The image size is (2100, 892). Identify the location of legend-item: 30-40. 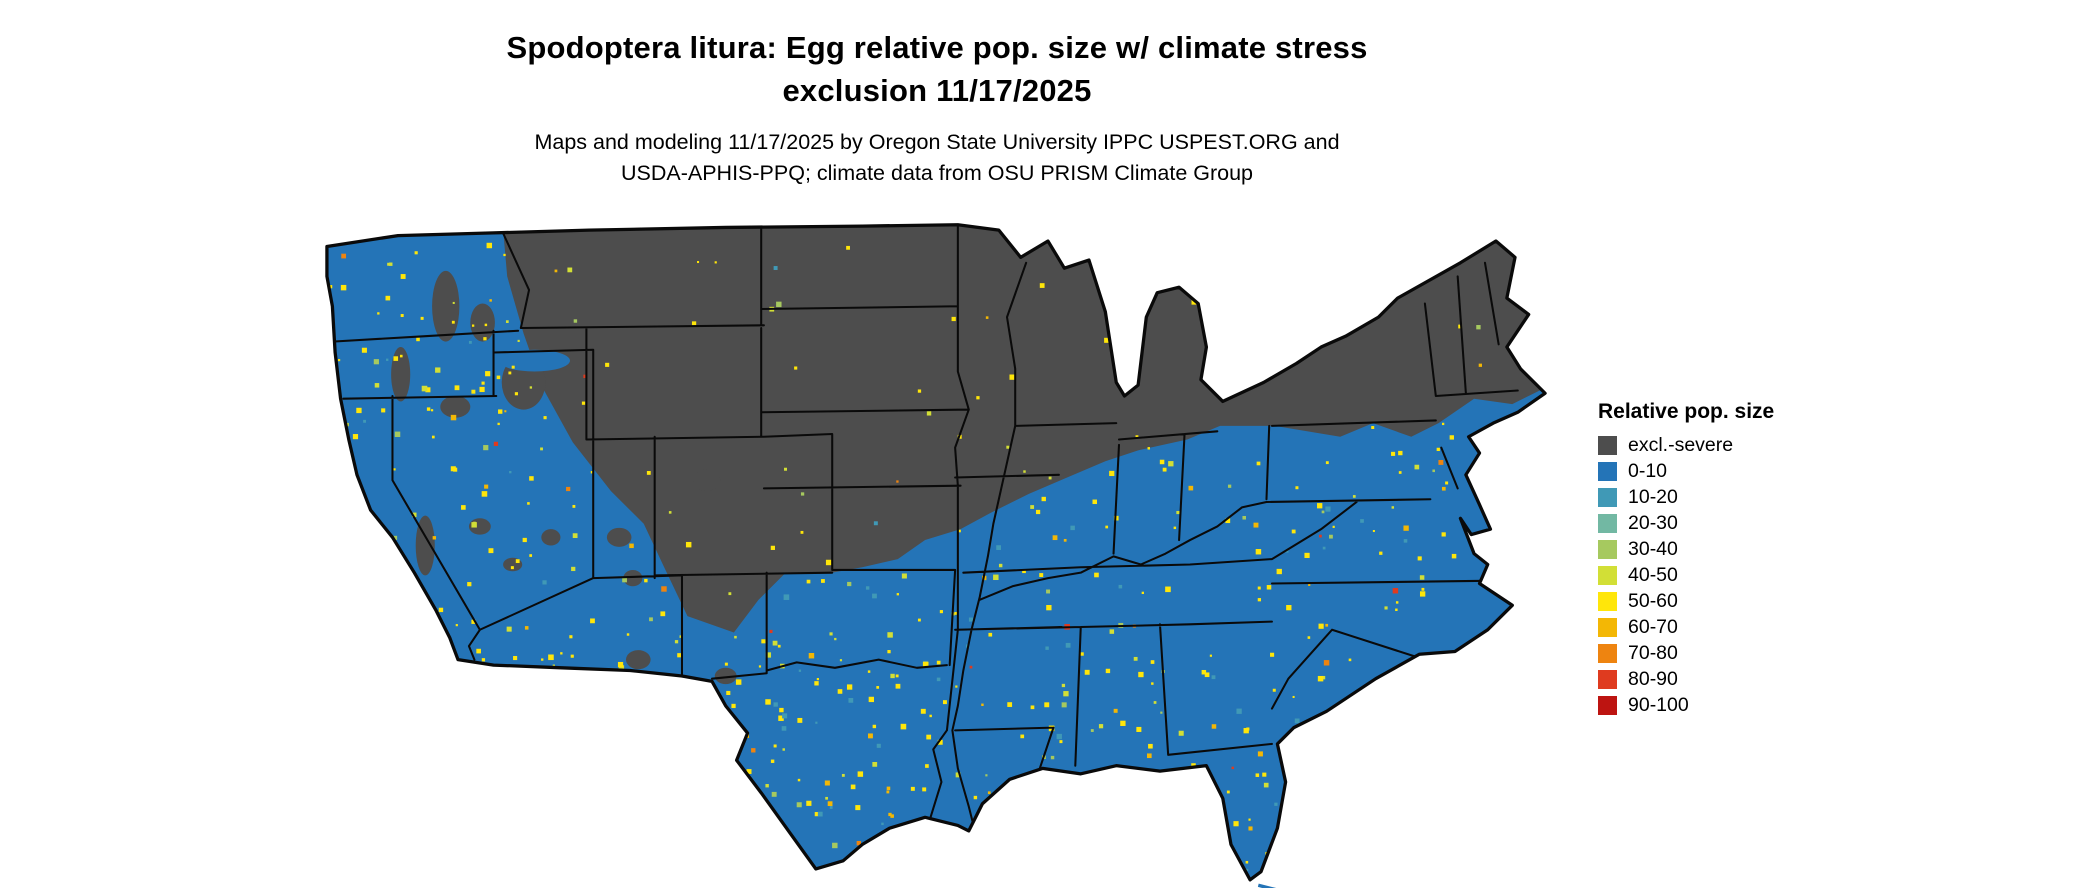
(1686, 549).